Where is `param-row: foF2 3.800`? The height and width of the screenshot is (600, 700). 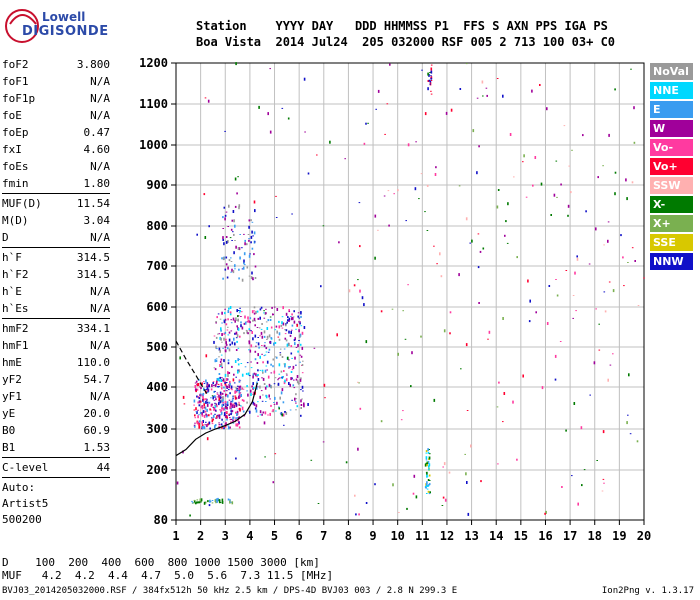
param-row: foF2 3.800 is located at coordinates (56, 64).